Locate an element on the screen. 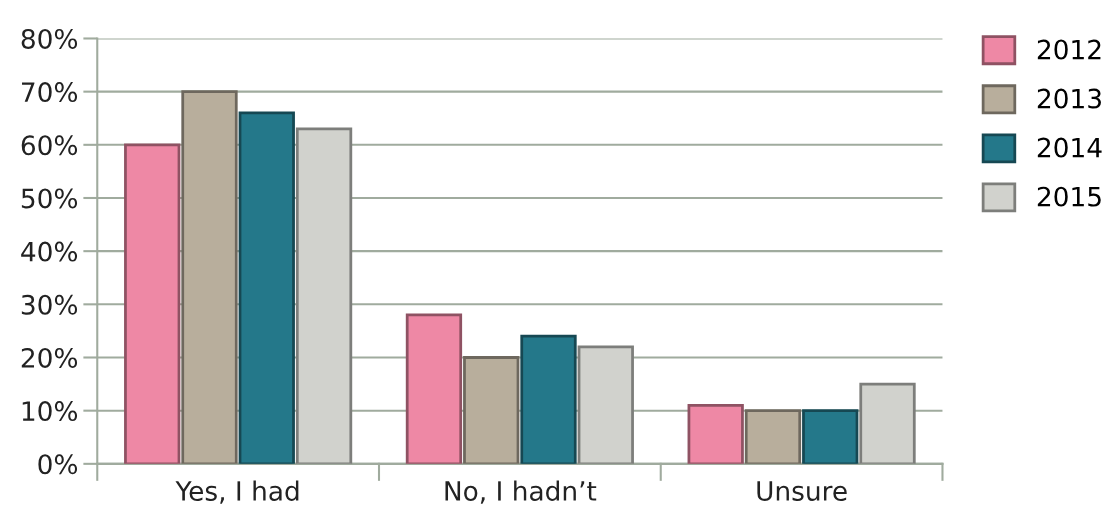  y-tick-label: 40% is located at coordinates (49, 251).